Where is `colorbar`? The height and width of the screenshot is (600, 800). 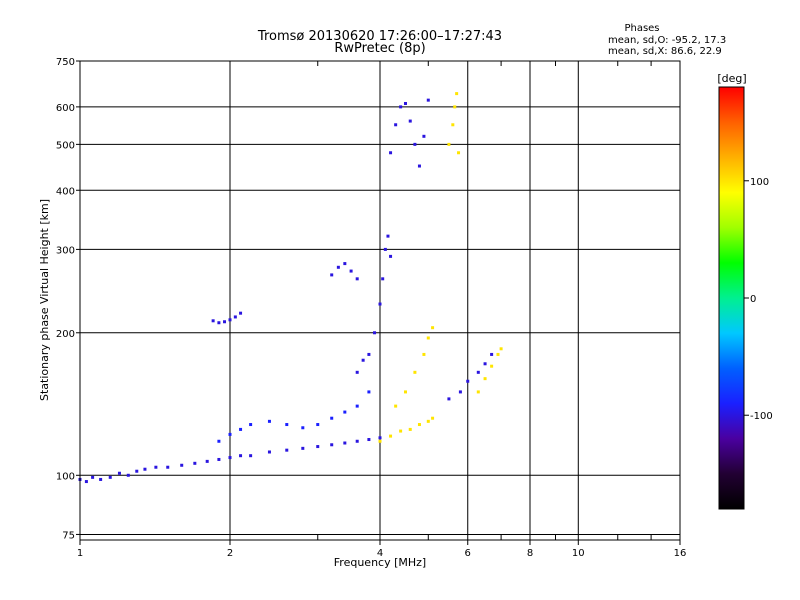
colorbar is located at coordinates (731, 298).